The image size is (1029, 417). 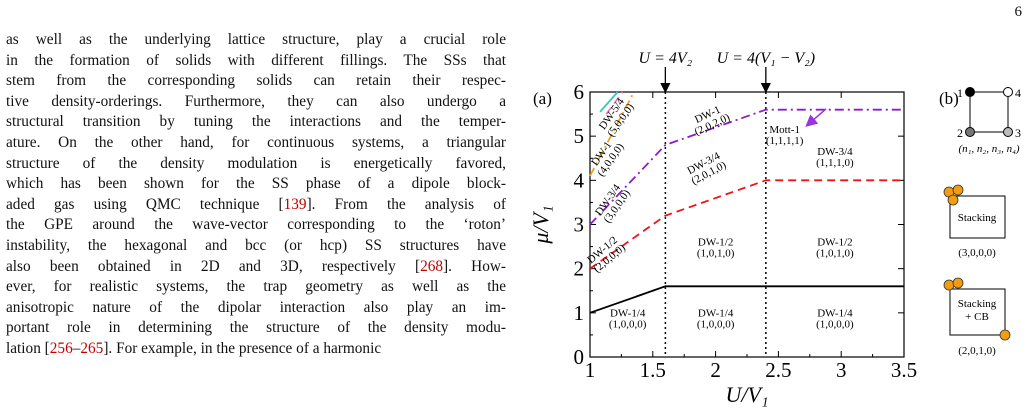 What do you see at coordinates (715, 370) in the screenshot?
I see `x-tick-label: 2` at bounding box center [715, 370].